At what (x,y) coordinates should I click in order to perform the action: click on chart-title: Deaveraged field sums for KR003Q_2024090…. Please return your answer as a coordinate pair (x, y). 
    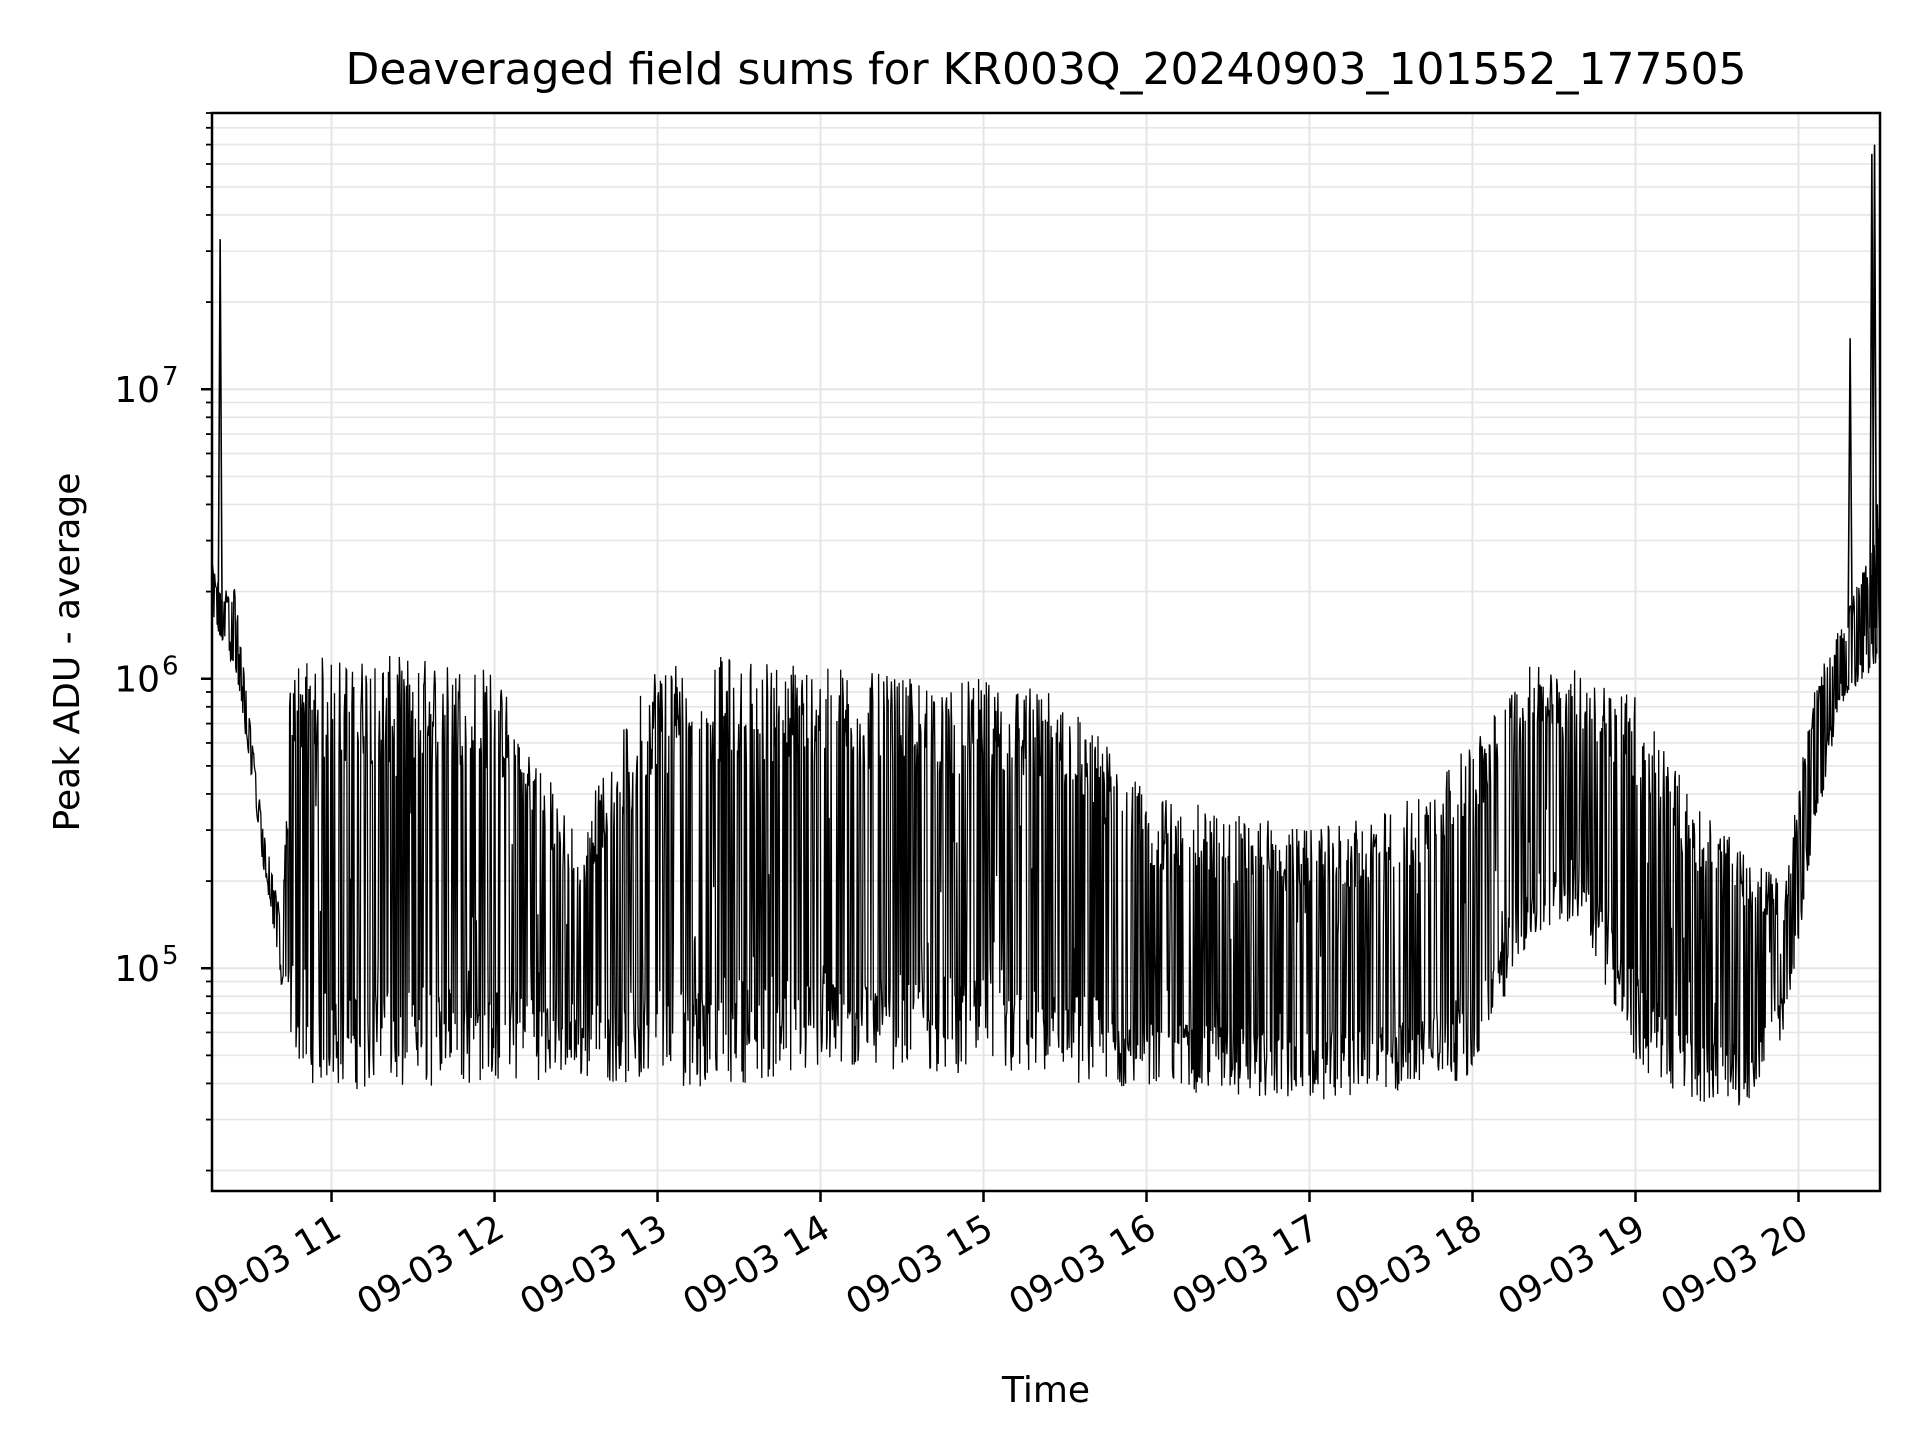
    Looking at the image, I should click on (1046, 69).